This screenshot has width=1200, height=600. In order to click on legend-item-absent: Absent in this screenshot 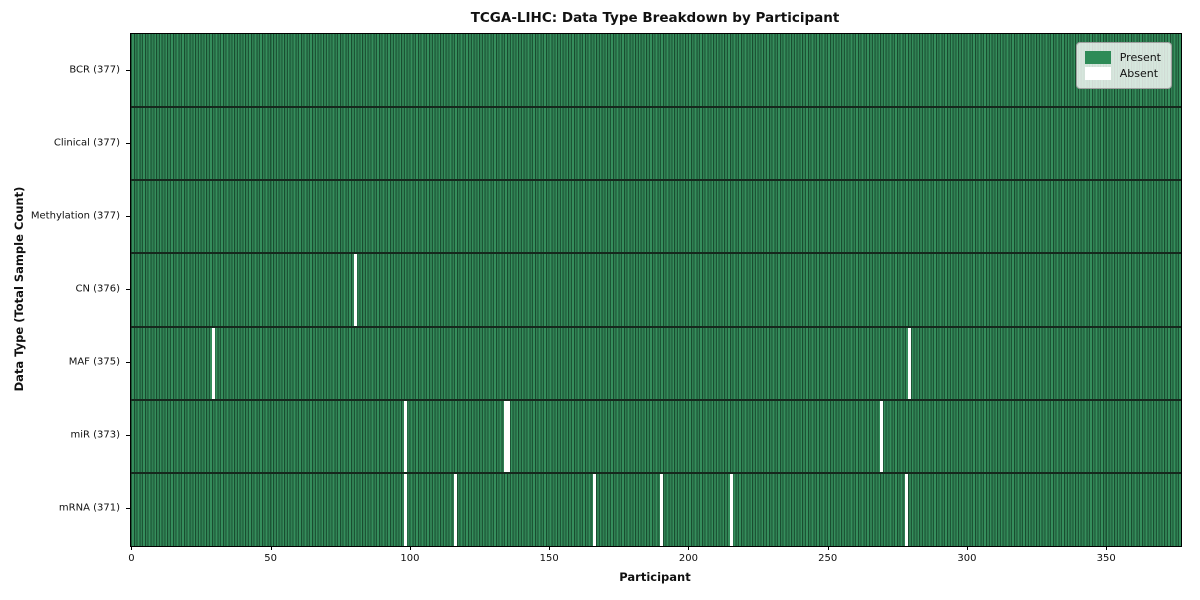, I will do `click(1122, 73)`.